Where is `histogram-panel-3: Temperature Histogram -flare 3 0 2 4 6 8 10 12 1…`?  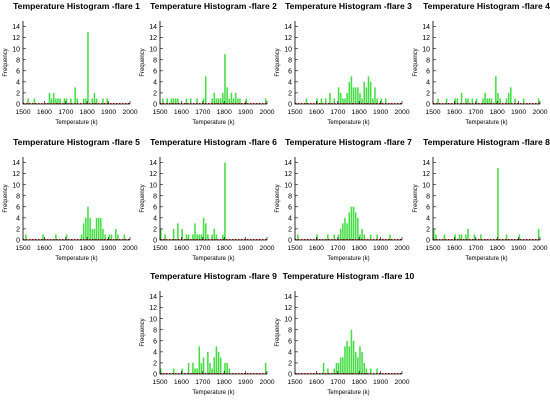
histogram-panel-3: Temperature Histogram -flare 3 0 2 4 6 8 10 12 1… is located at coordinates (343, 63).